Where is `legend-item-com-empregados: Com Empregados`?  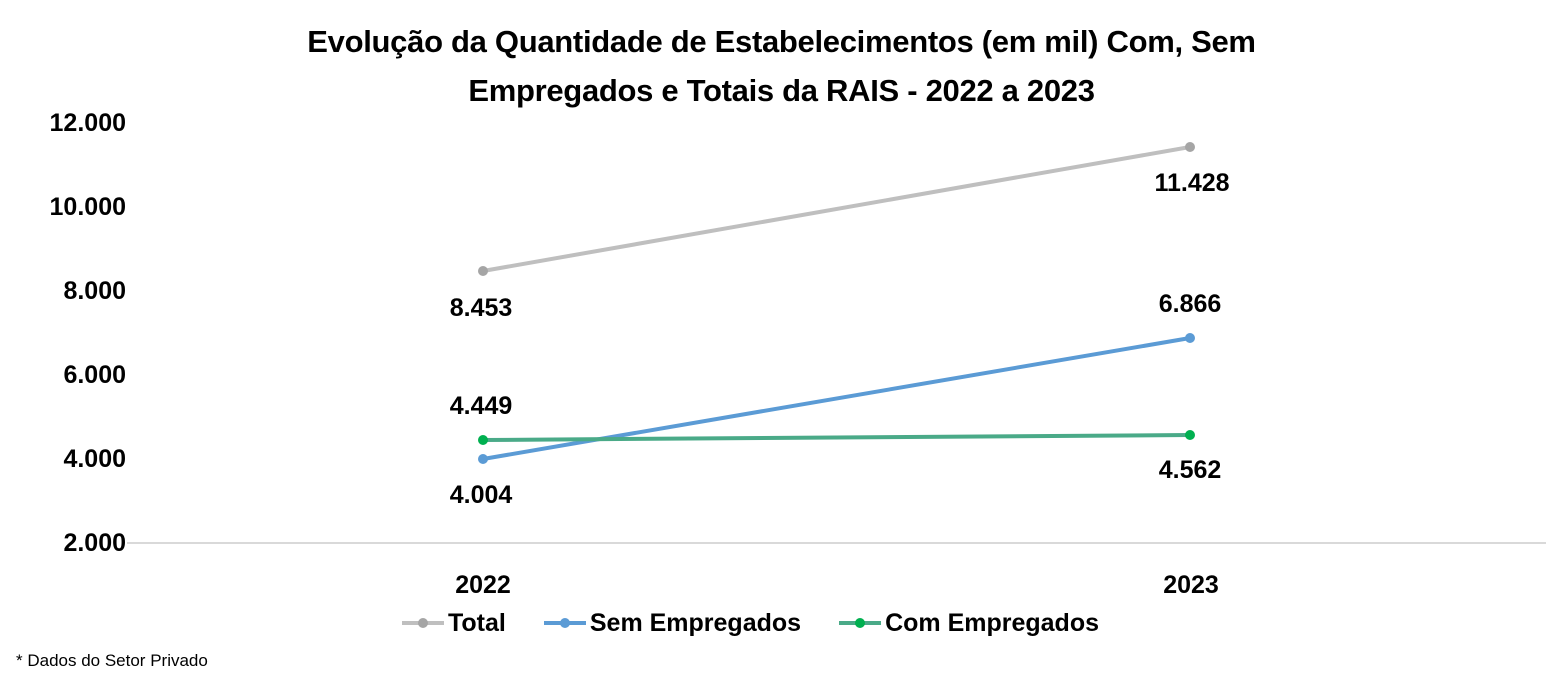
legend-item-com-empregados: Com Empregados is located at coordinates (968, 623).